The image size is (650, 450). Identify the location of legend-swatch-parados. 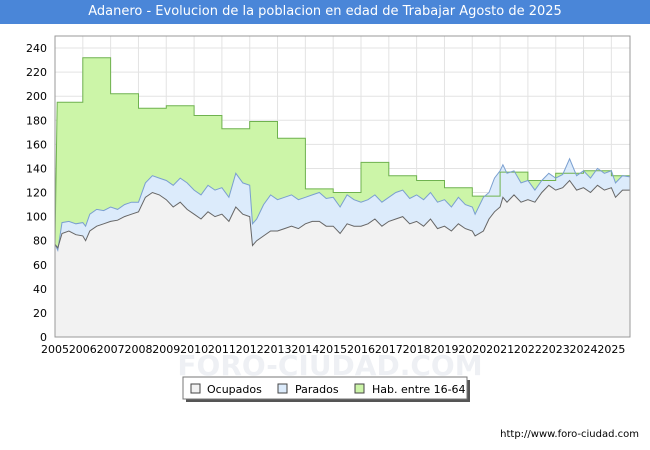
(282, 388).